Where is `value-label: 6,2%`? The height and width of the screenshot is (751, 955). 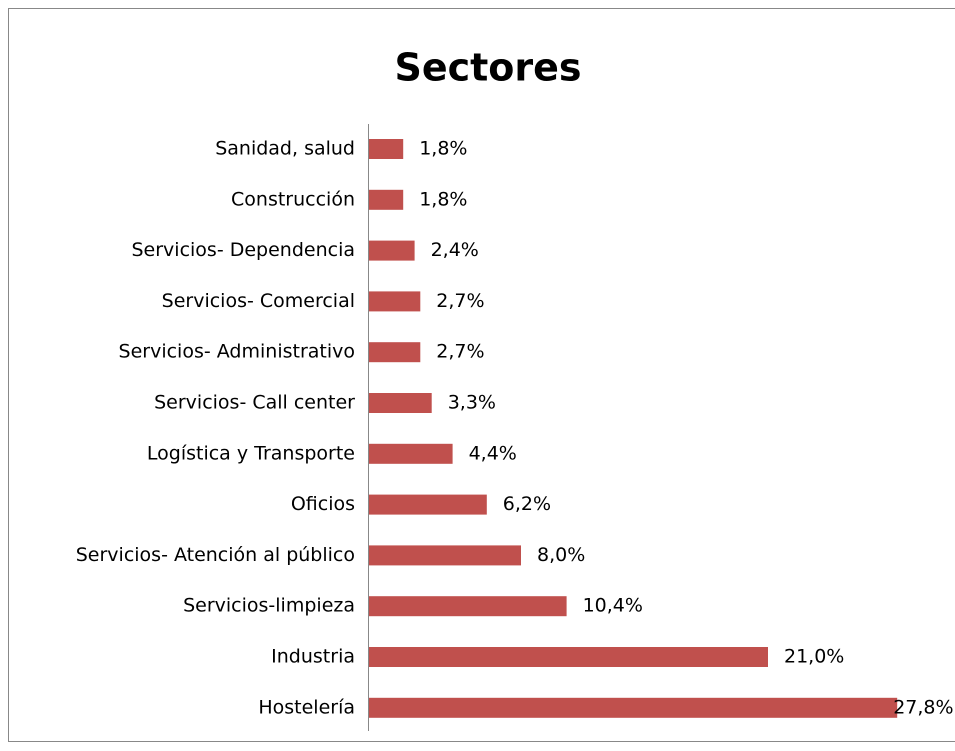
value-label: 6,2% is located at coordinates (527, 504).